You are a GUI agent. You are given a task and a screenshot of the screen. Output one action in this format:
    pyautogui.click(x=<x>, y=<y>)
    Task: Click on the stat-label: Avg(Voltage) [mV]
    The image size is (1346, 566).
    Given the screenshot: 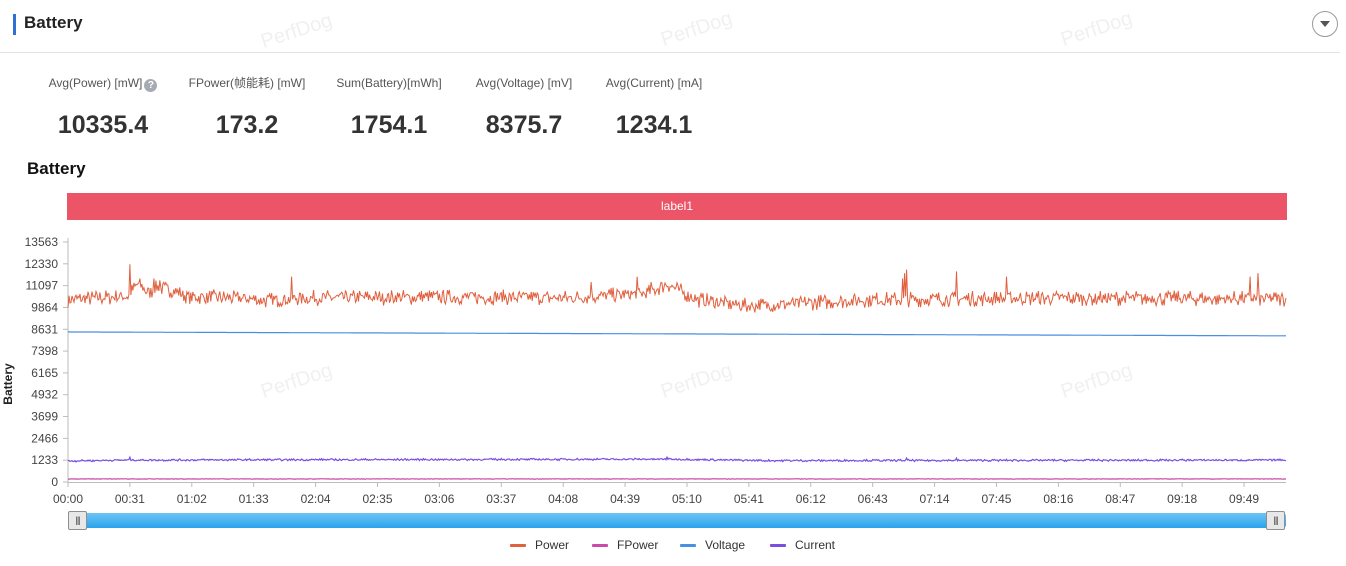 What is the action you would take?
    pyautogui.click(x=524, y=83)
    